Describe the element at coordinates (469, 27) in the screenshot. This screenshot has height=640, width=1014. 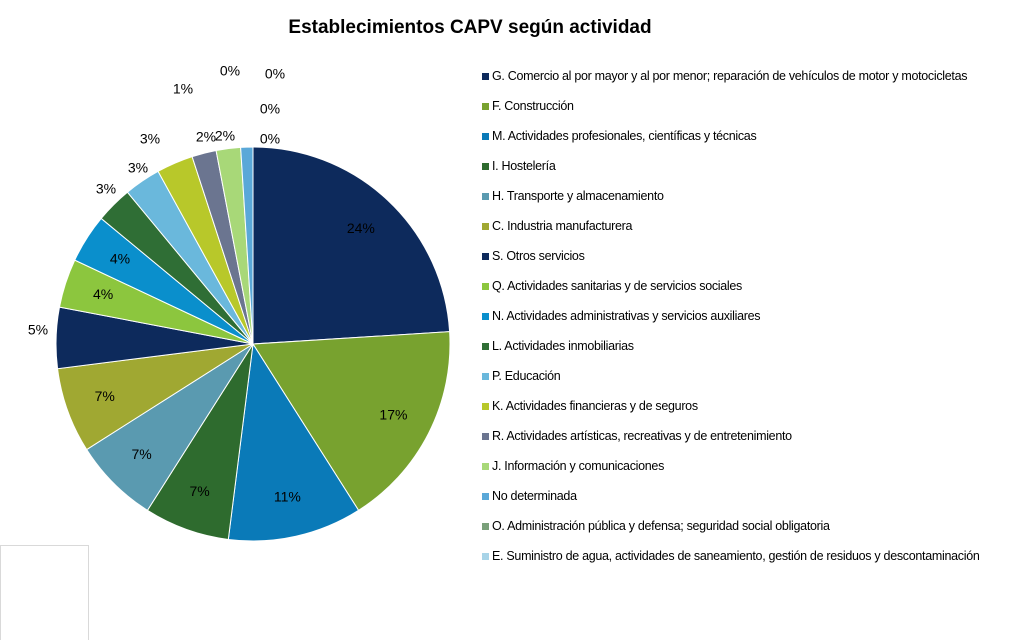
I see `chart-title: Establecimientos CAPV según actividad` at that location.